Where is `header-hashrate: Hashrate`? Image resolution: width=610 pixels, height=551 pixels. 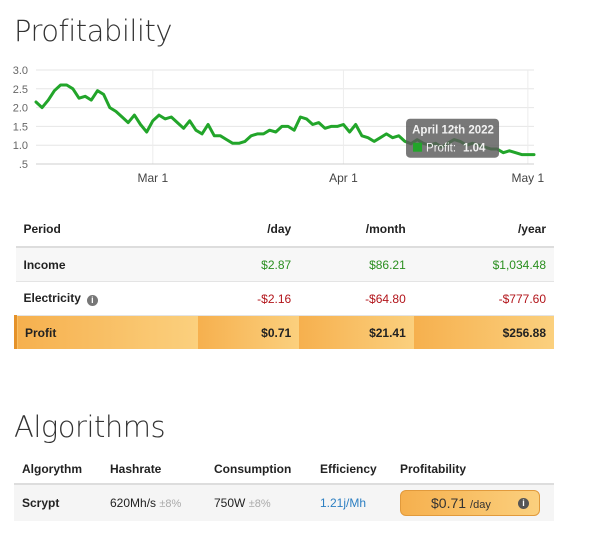
header-hashrate: Hashrate is located at coordinates (154, 470).